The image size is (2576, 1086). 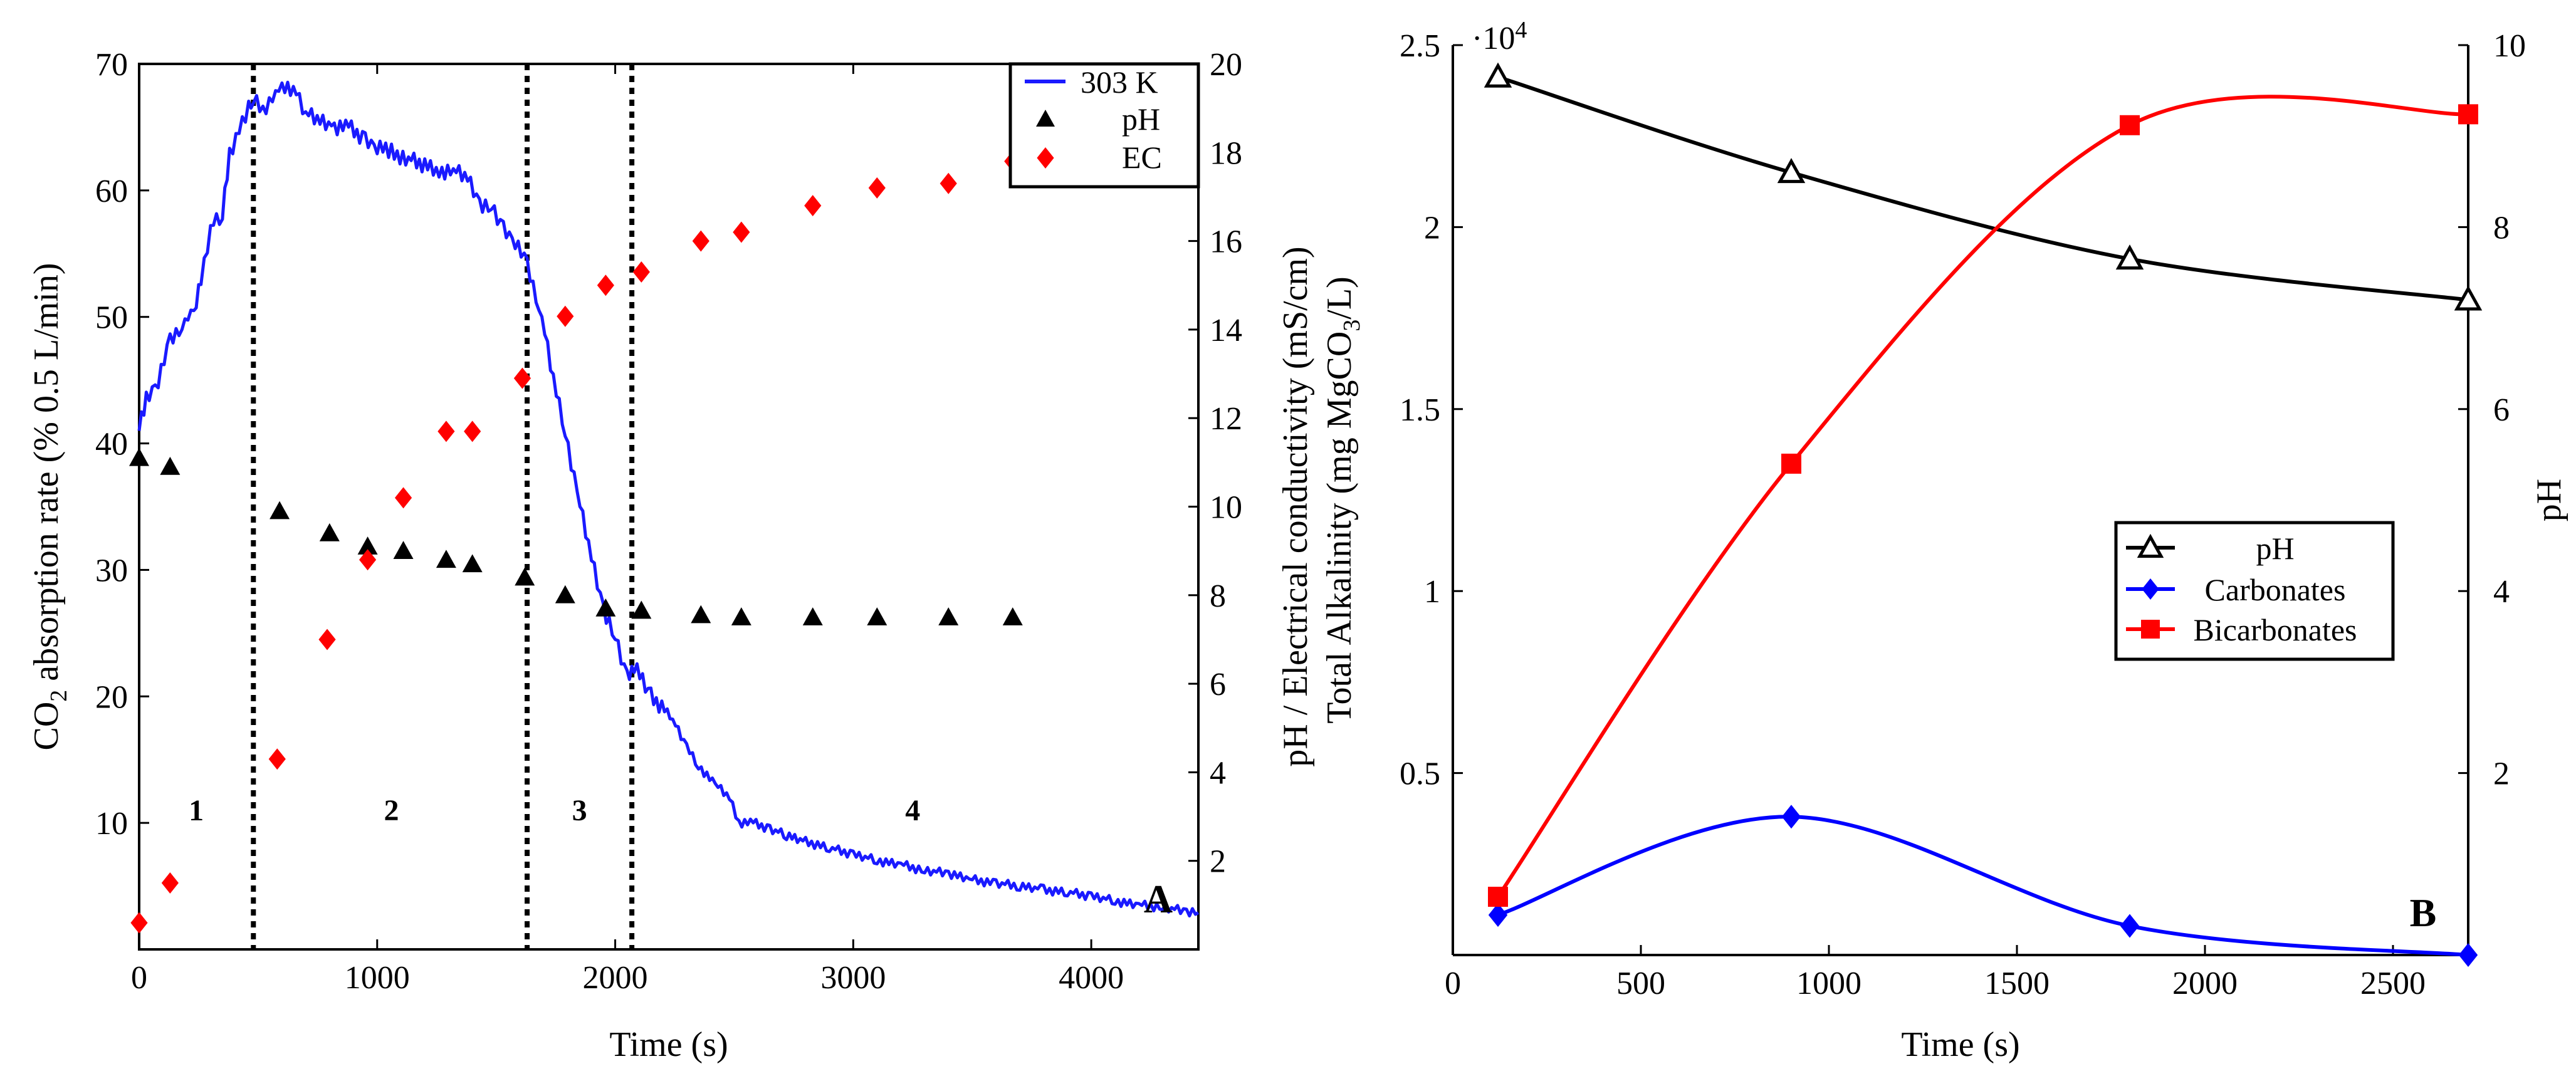 What do you see at coordinates (1983, 886) in the screenshot?
I see `chart-b-series-carbonates-line` at bounding box center [1983, 886].